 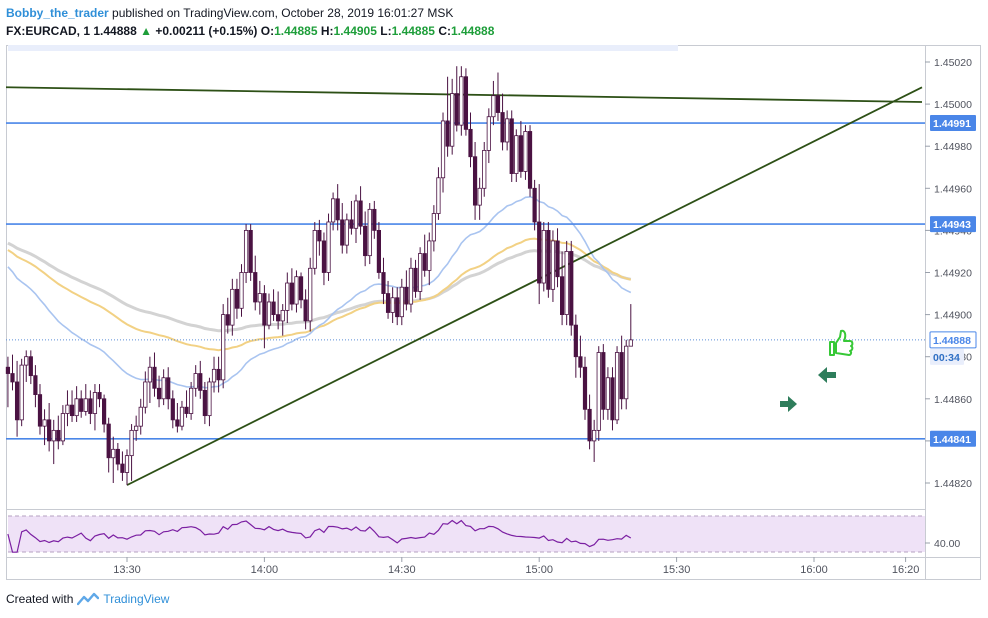 I want to click on rsi-indicator: 40.00, so click(x=483, y=534).